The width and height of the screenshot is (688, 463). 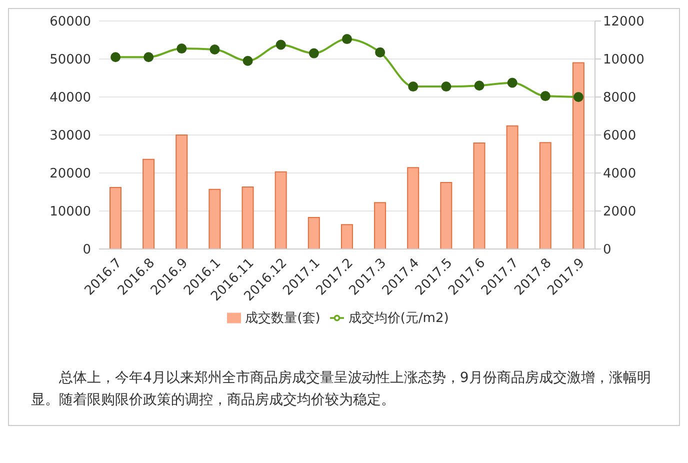 I want to click on y2-tick-label: 8000, so click(x=619, y=98).